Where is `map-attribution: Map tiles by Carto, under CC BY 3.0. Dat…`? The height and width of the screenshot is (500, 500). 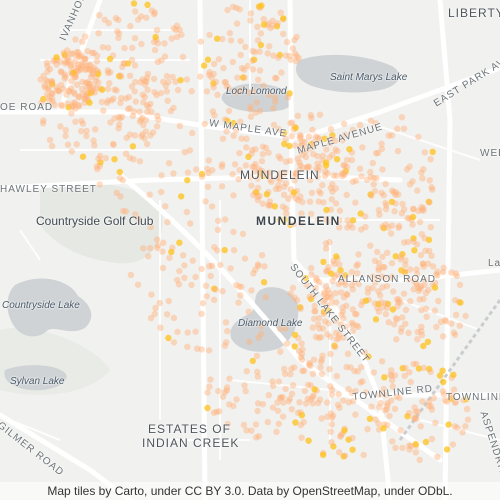
map-attribution: Map tiles by Carto, under CC BY 3.0. Dat… is located at coordinates (250, 491).